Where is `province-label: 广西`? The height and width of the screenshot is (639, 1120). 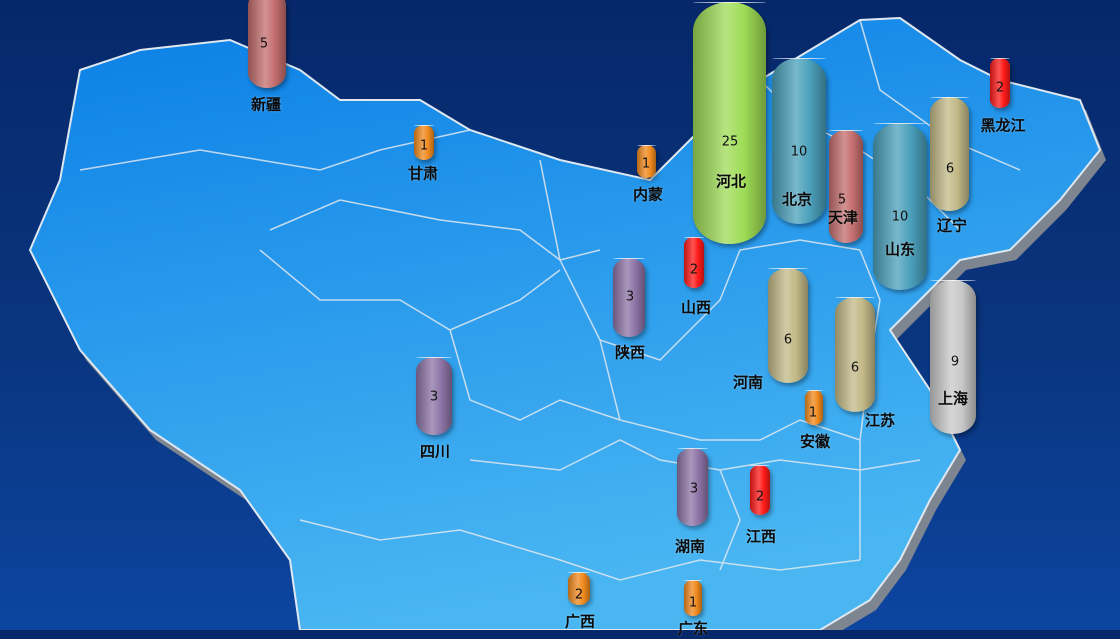
province-label: 广西 is located at coordinates (580, 621).